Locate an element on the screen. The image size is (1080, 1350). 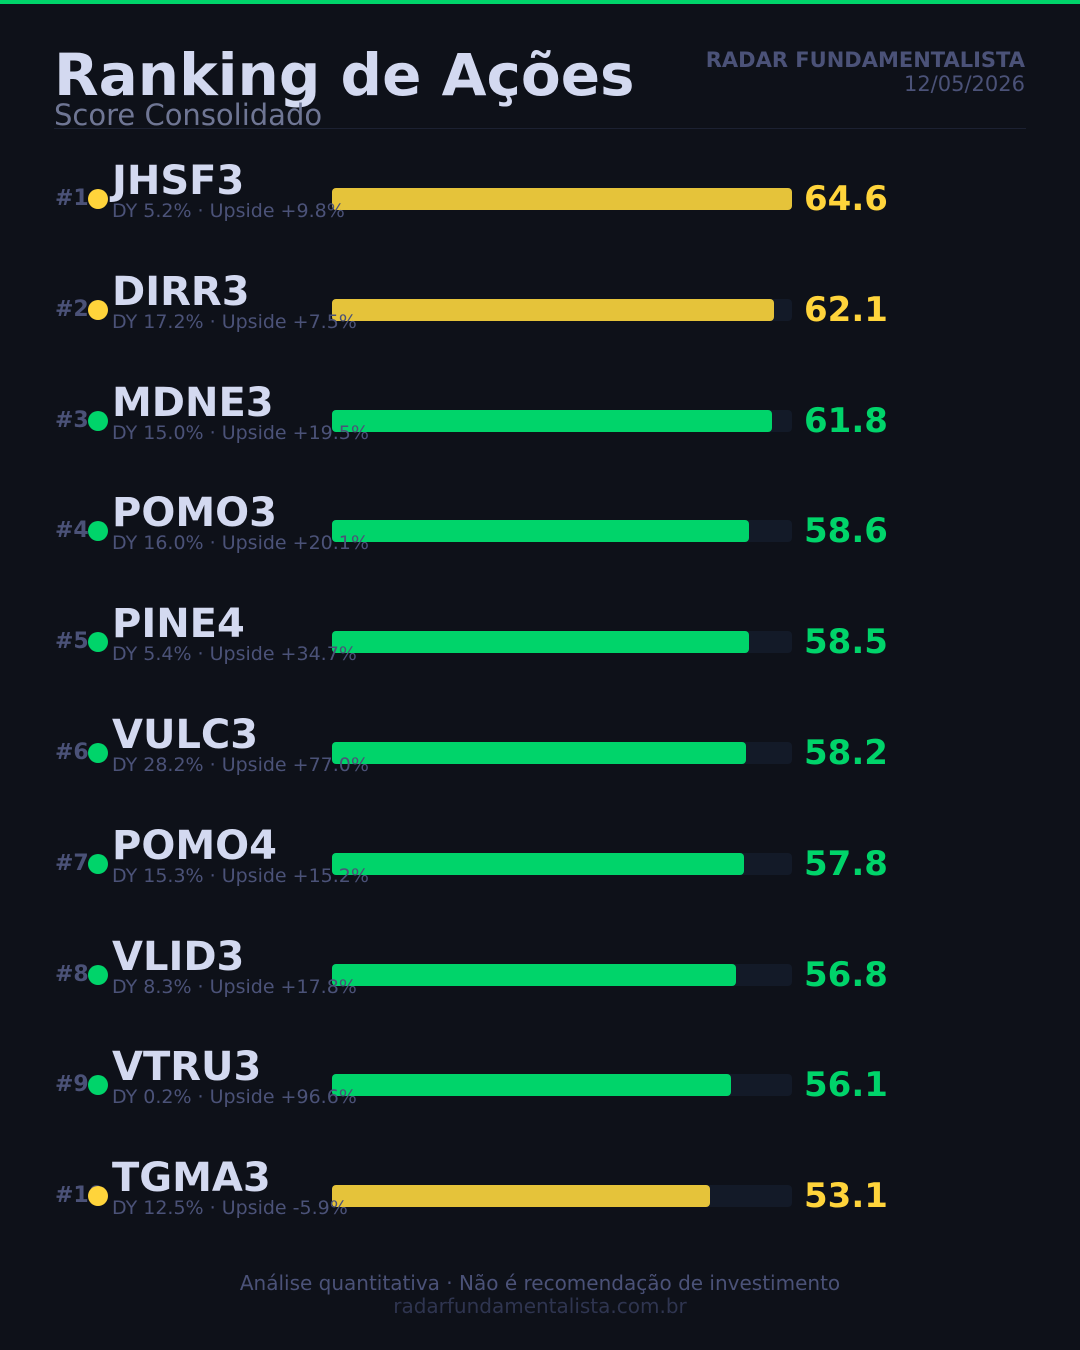
ticker-label: VULC3 is located at coordinates (185, 735).